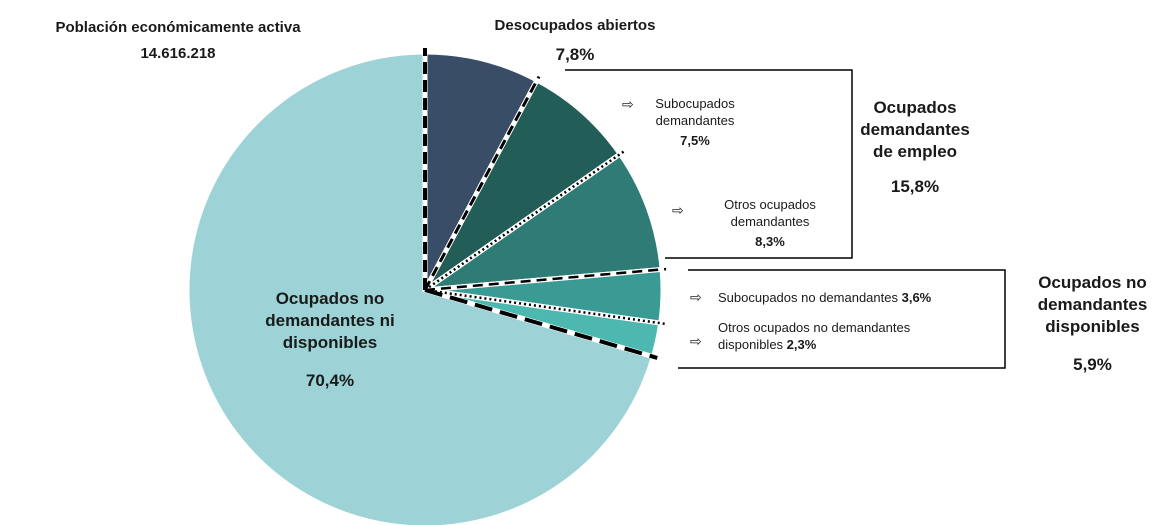 The image size is (1163, 525). Describe the element at coordinates (915, 186) in the screenshot. I see `group-value-label: 15,8%` at that location.